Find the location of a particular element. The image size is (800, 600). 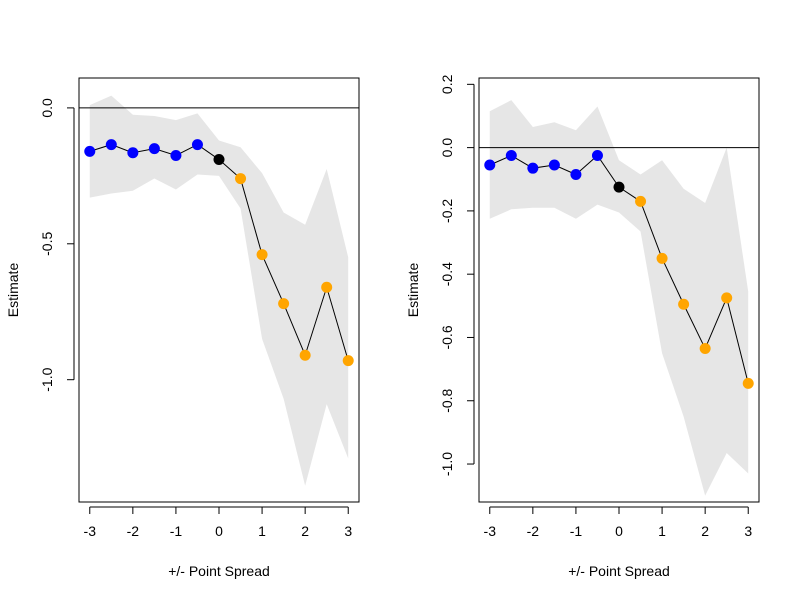

chart1-x-tick-label: 1 is located at coordinates (262, 531).